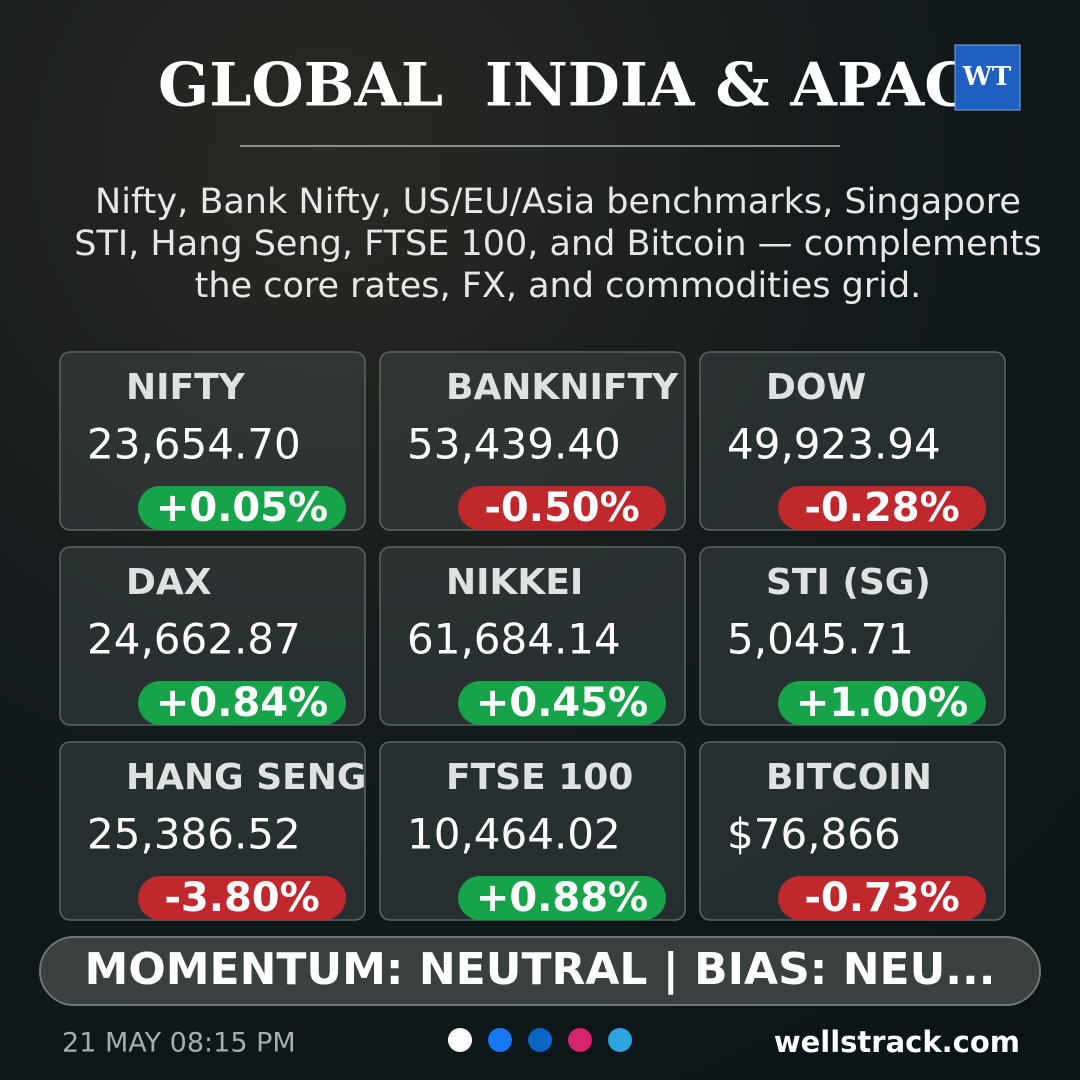  I want to click on card-value: 25,386.52, so click(194, 834).